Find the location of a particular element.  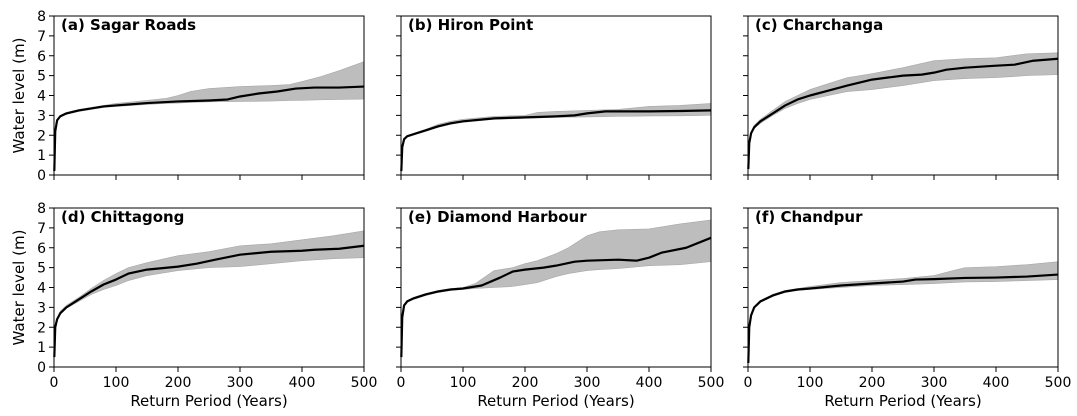

panel-b: (b) Hiron Point is located at coordinates (554, 97).